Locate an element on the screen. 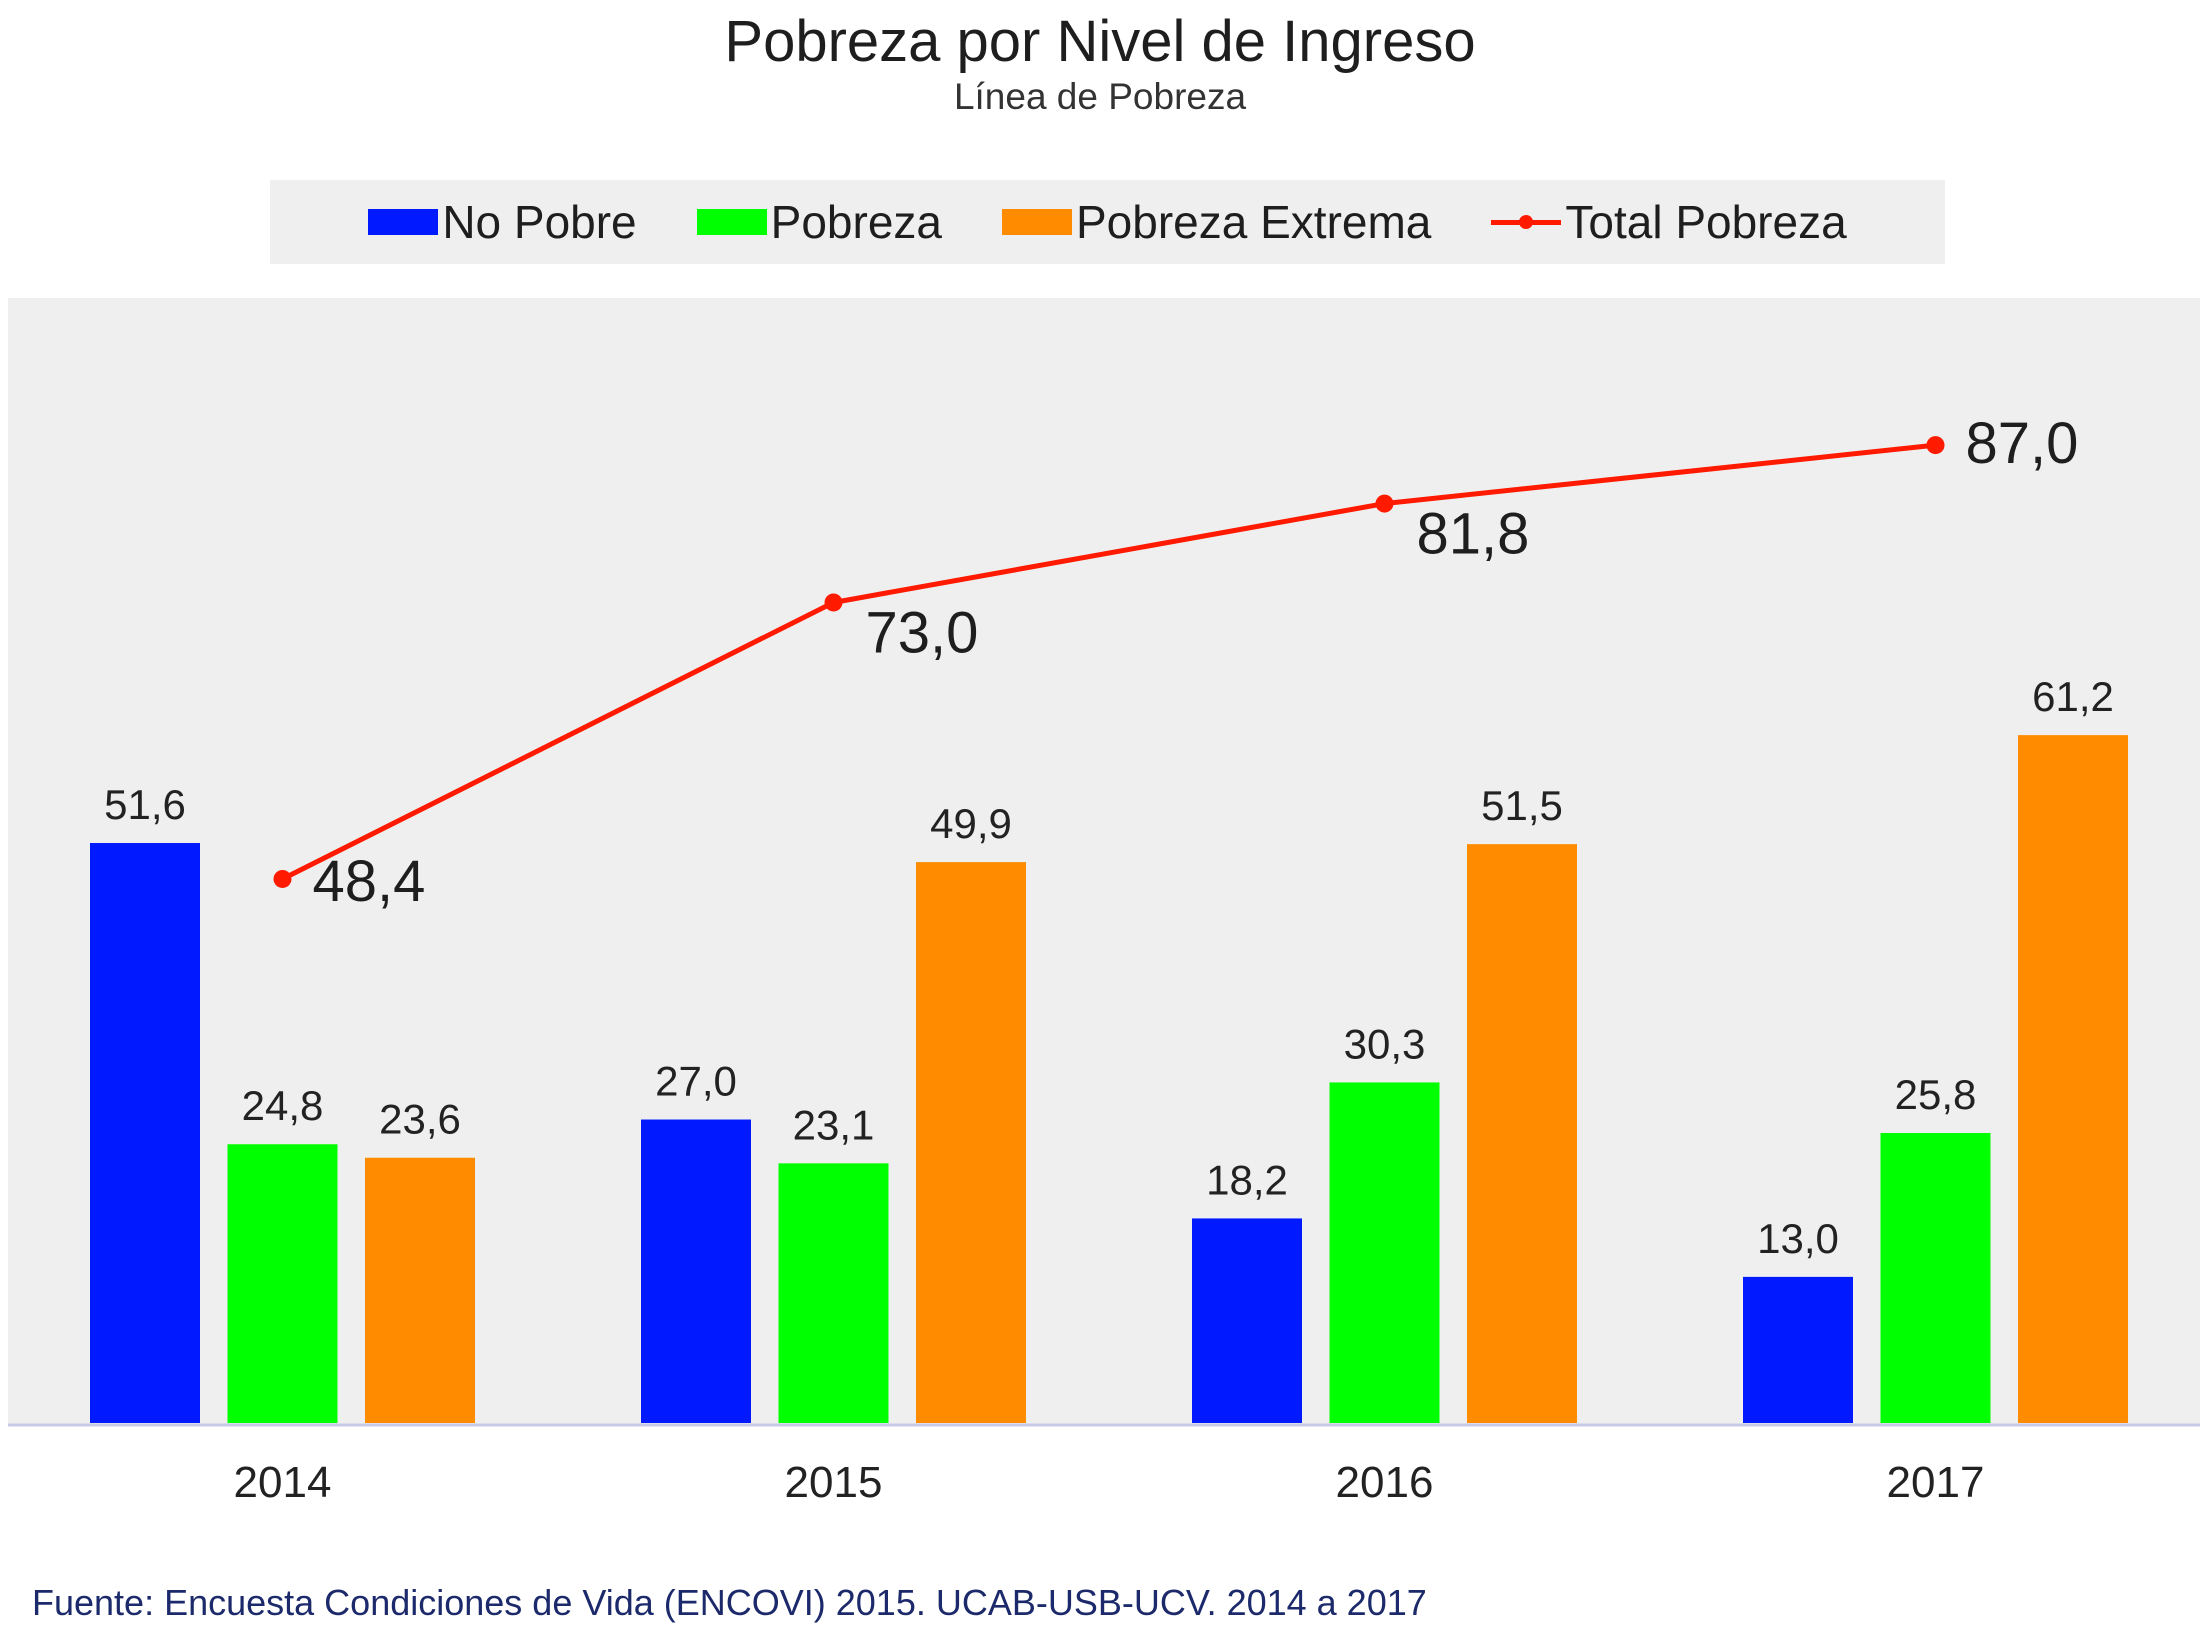  data-label-pobreza-2015: 23,1 is located at coordinates (834, 1124).